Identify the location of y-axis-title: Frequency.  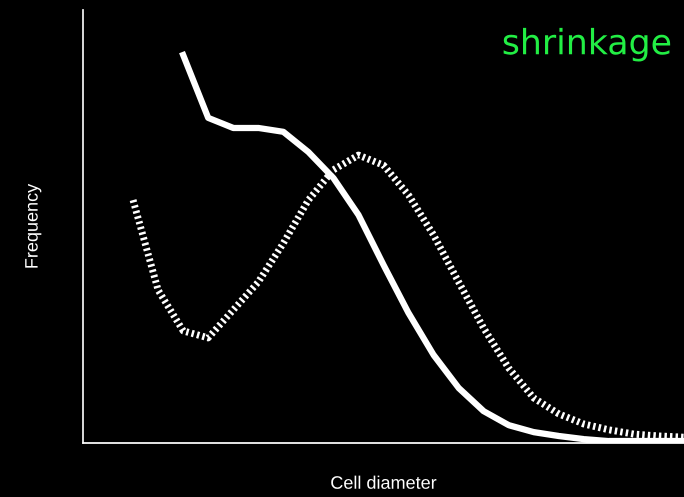
(33, 226).